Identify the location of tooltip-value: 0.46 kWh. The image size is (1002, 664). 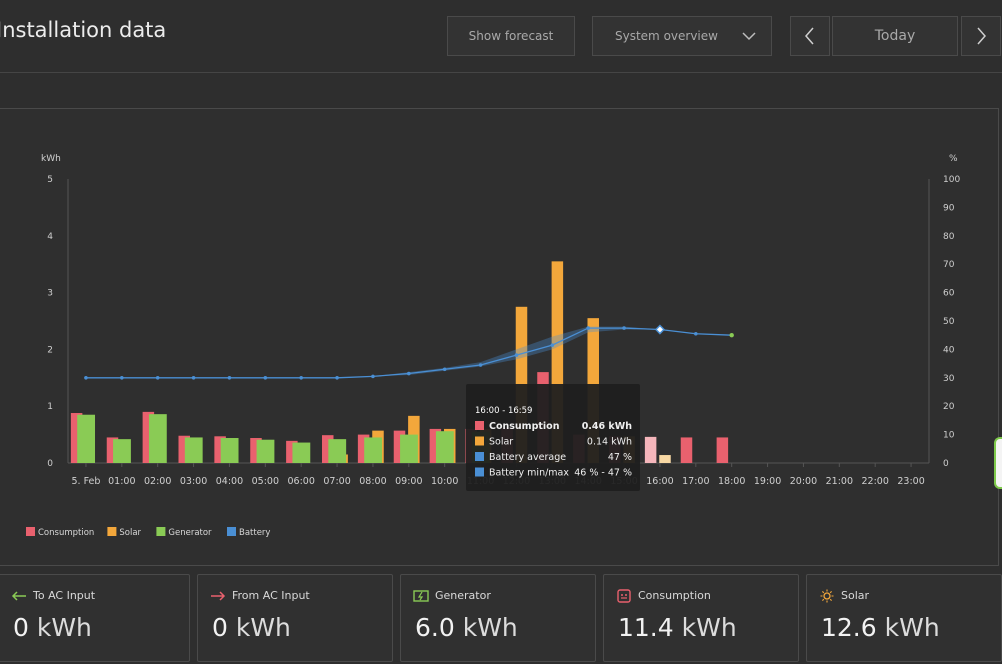
(607, 426).